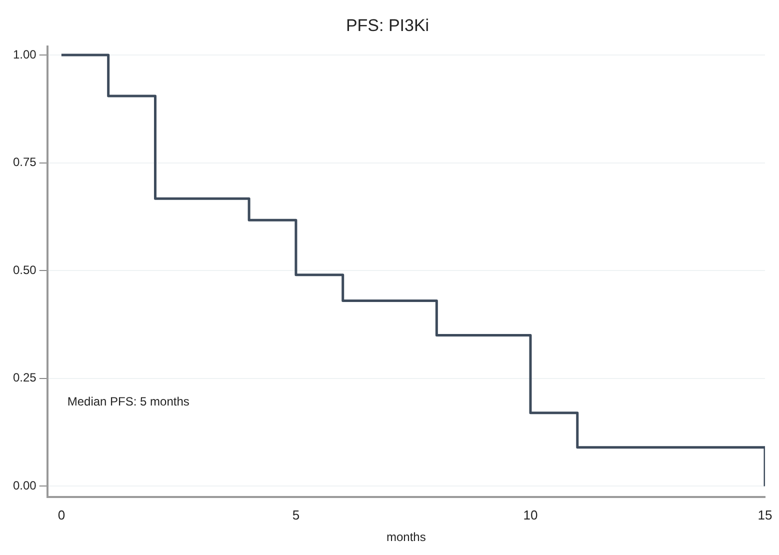 The width and height of the screenshot is (779, 555). What do you see at coordinates (406, 537) in the screenshot?
I see `x-axis-title: months` at bounding box center [406, 537].